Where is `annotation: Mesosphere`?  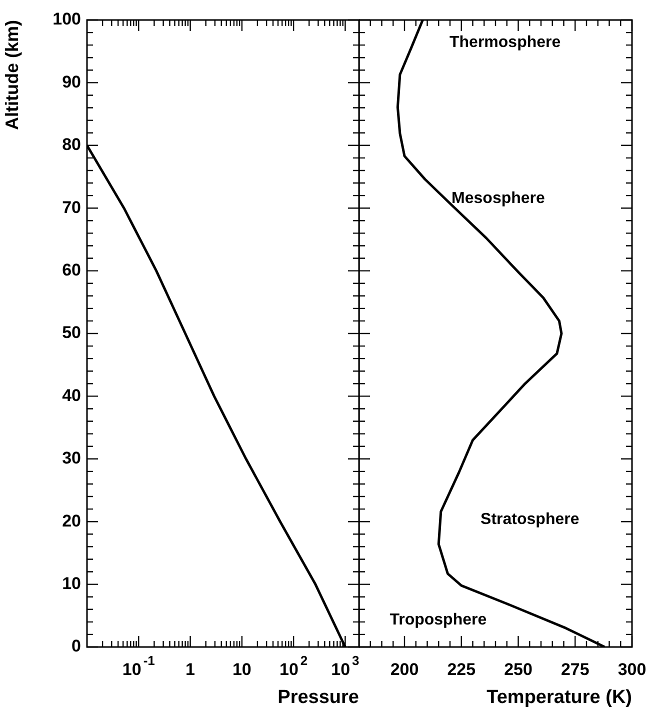
annotation: Mesosphere is located at coordinates (499, 199).